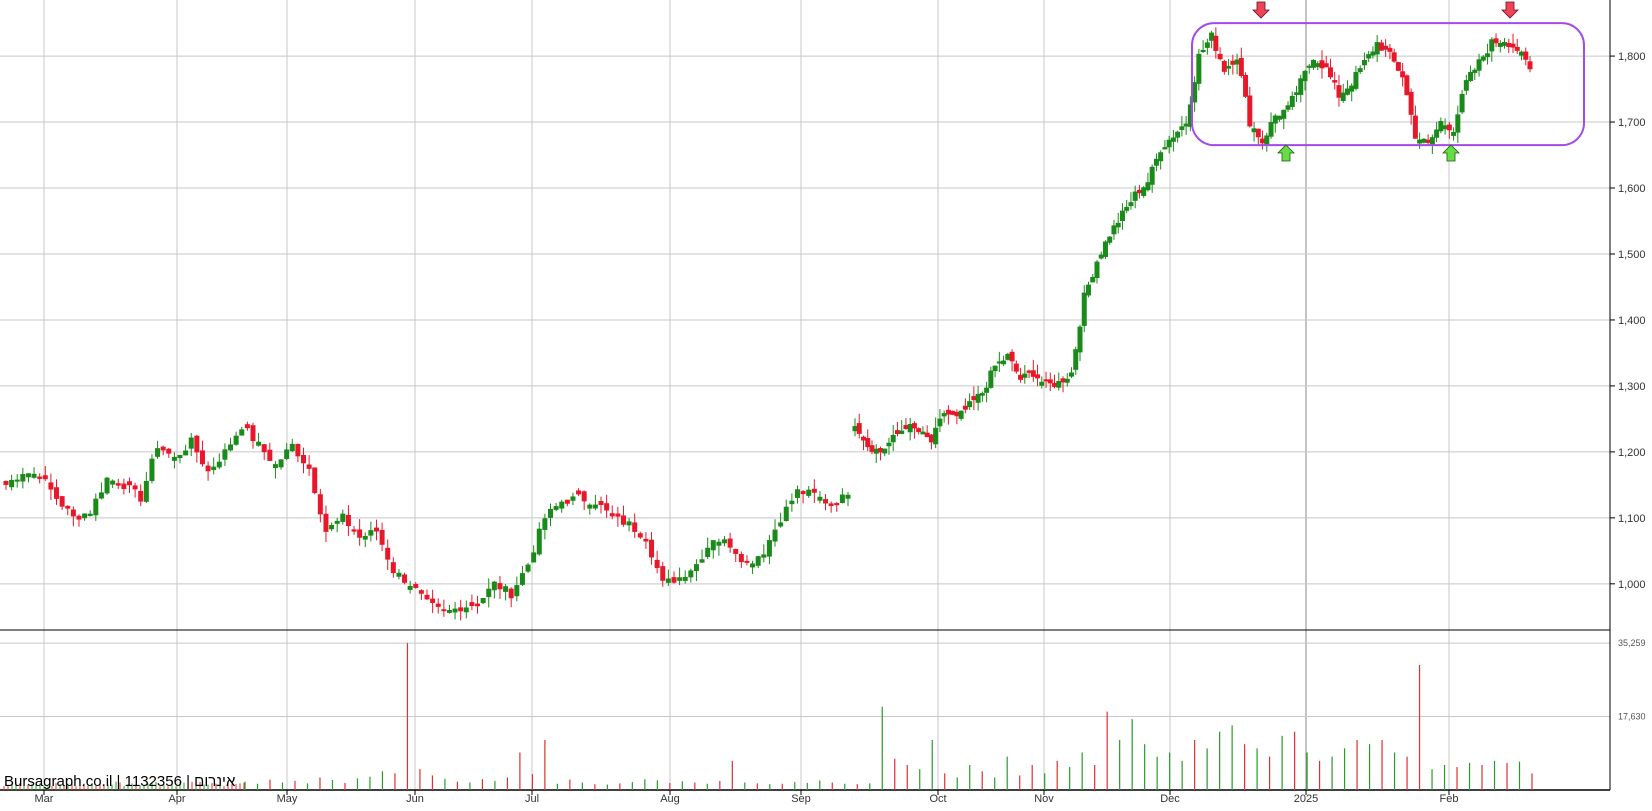  I want to click on down-arrow-icon, so click(1510, 10).